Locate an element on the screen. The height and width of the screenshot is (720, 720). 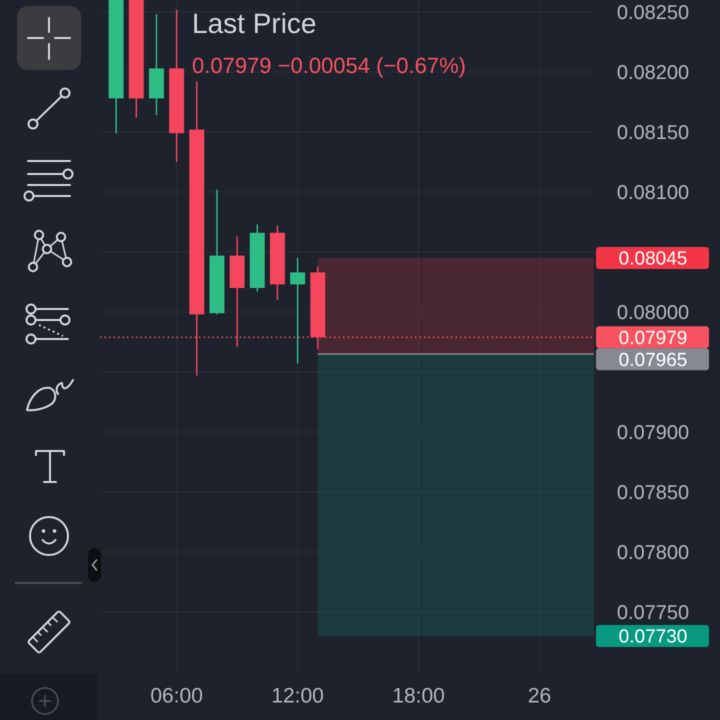
x-tick-label: 12:00 is located at coordinates (297, 696).